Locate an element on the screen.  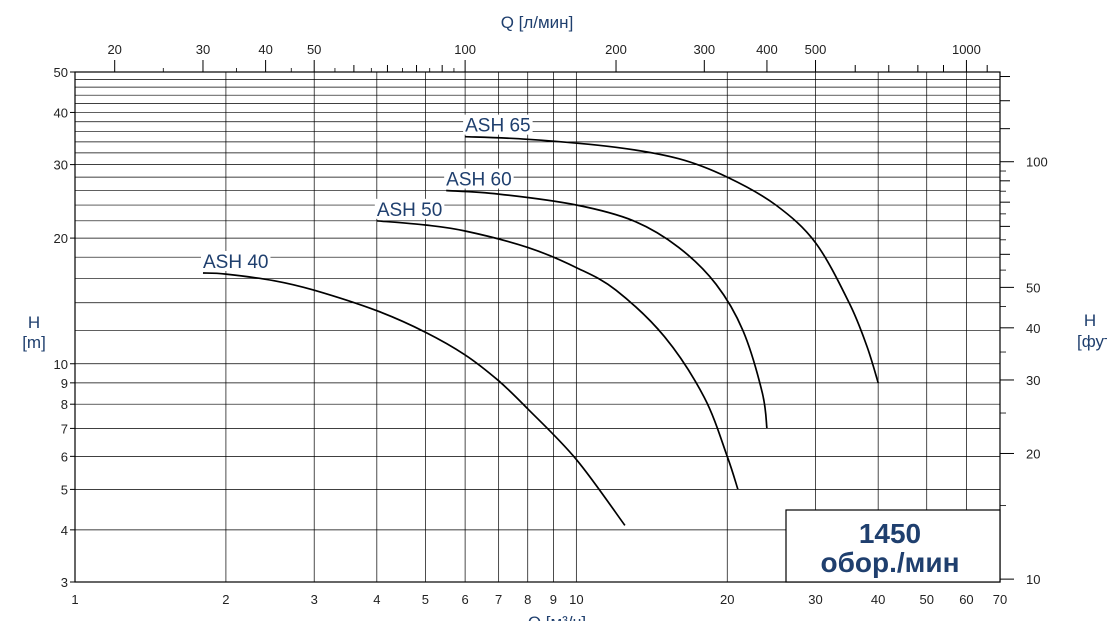
left-axis-tick-label: 4 is located at coordinates (64, 530).